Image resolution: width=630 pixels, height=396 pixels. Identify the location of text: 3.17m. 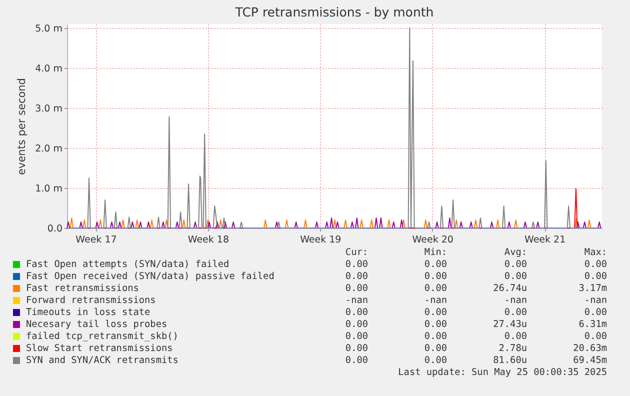
(592, 289).